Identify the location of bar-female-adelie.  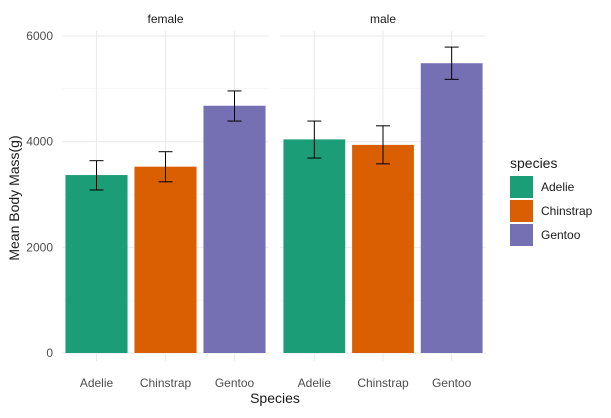
(96, 264).